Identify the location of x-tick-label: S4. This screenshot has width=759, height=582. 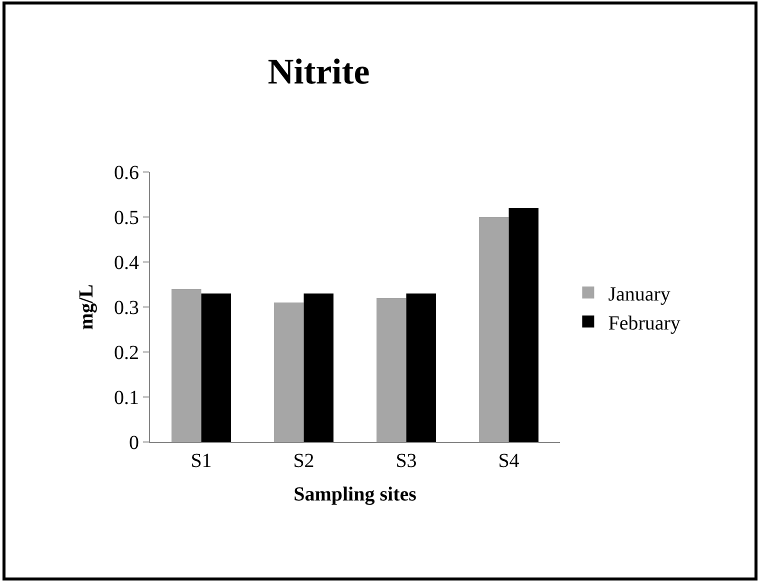
(509, 461).